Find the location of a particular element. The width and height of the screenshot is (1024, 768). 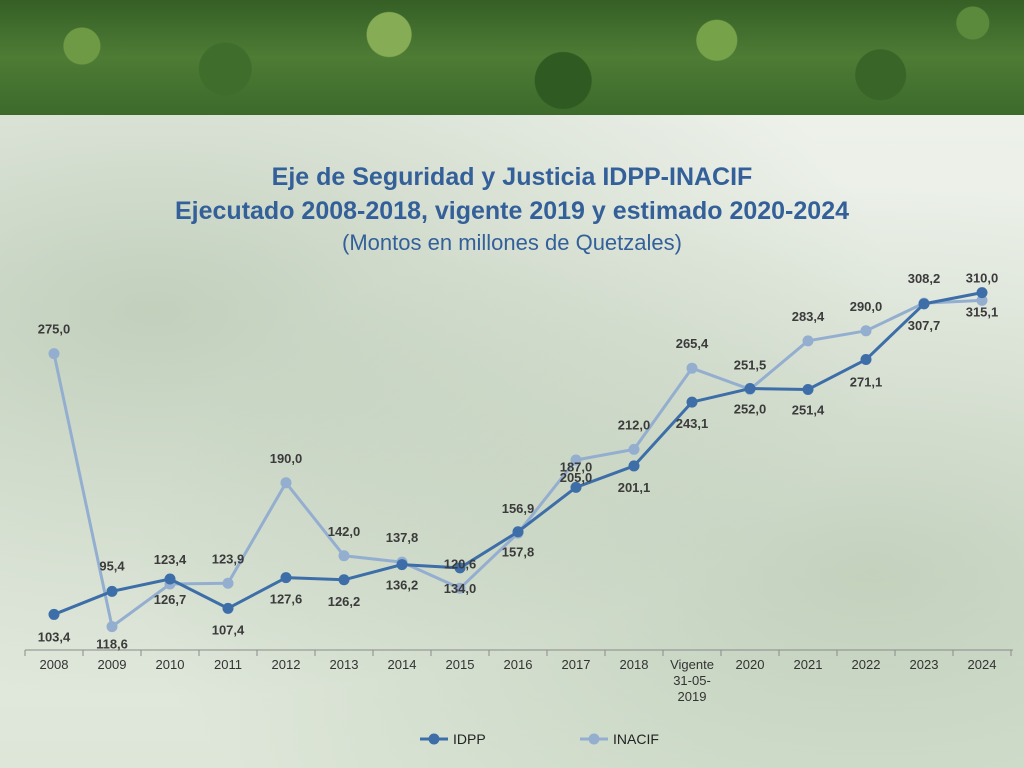

data-label-inacif: 275,0 is located at coordinates (54, 329).